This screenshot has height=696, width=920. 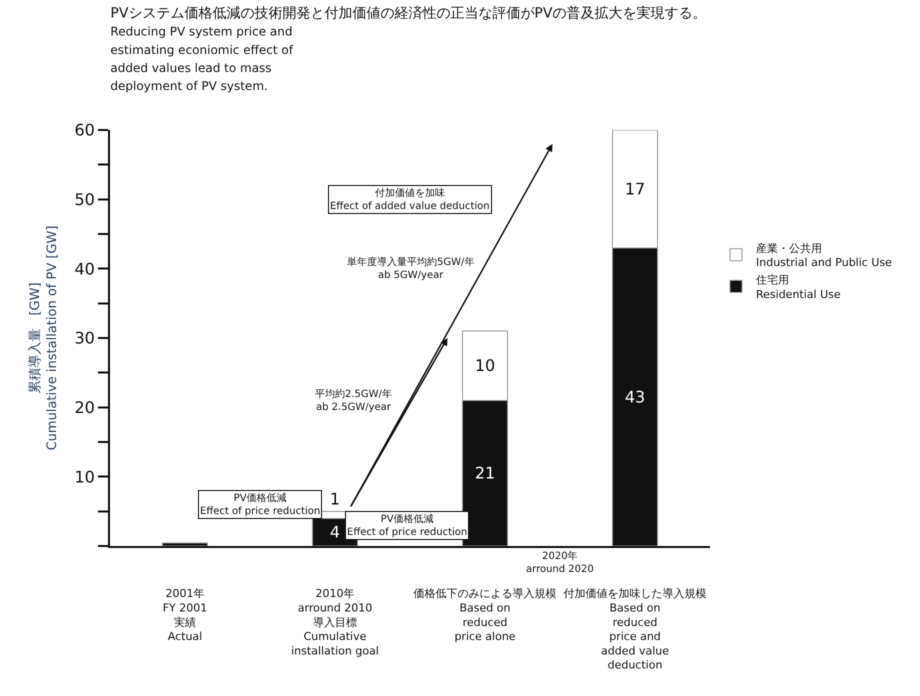 I want to click on x-tick-label: 2010年 arround 2010 導入目標 Cumulative installation goal, so click(x=335, y=622).